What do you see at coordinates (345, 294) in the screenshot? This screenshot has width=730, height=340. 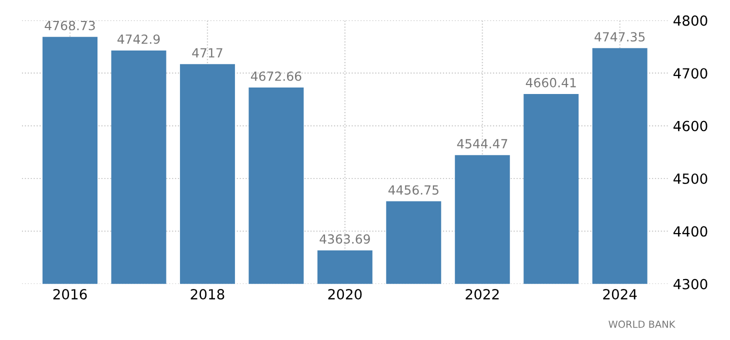 I see `x-tick-label: 2020` at bounding box center [345, 294].